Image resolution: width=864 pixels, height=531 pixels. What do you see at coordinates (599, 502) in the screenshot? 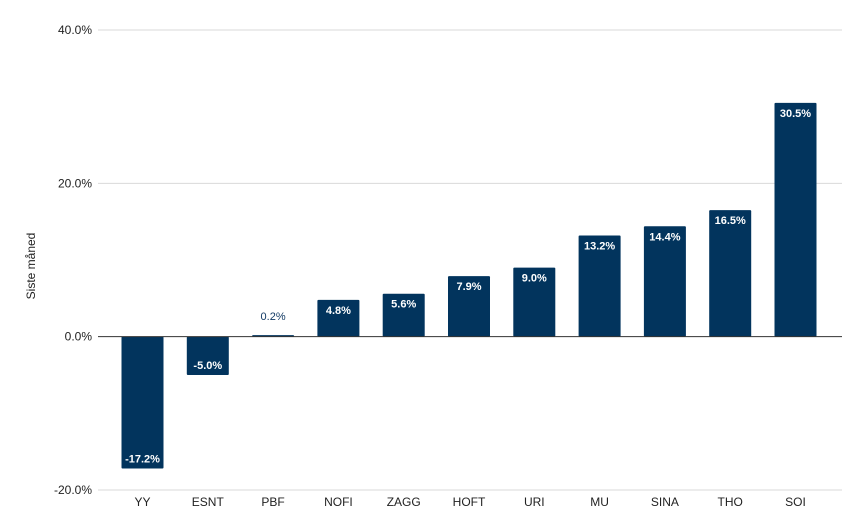
I see `x-tick-label: MU` at bounding box center [599, 502].